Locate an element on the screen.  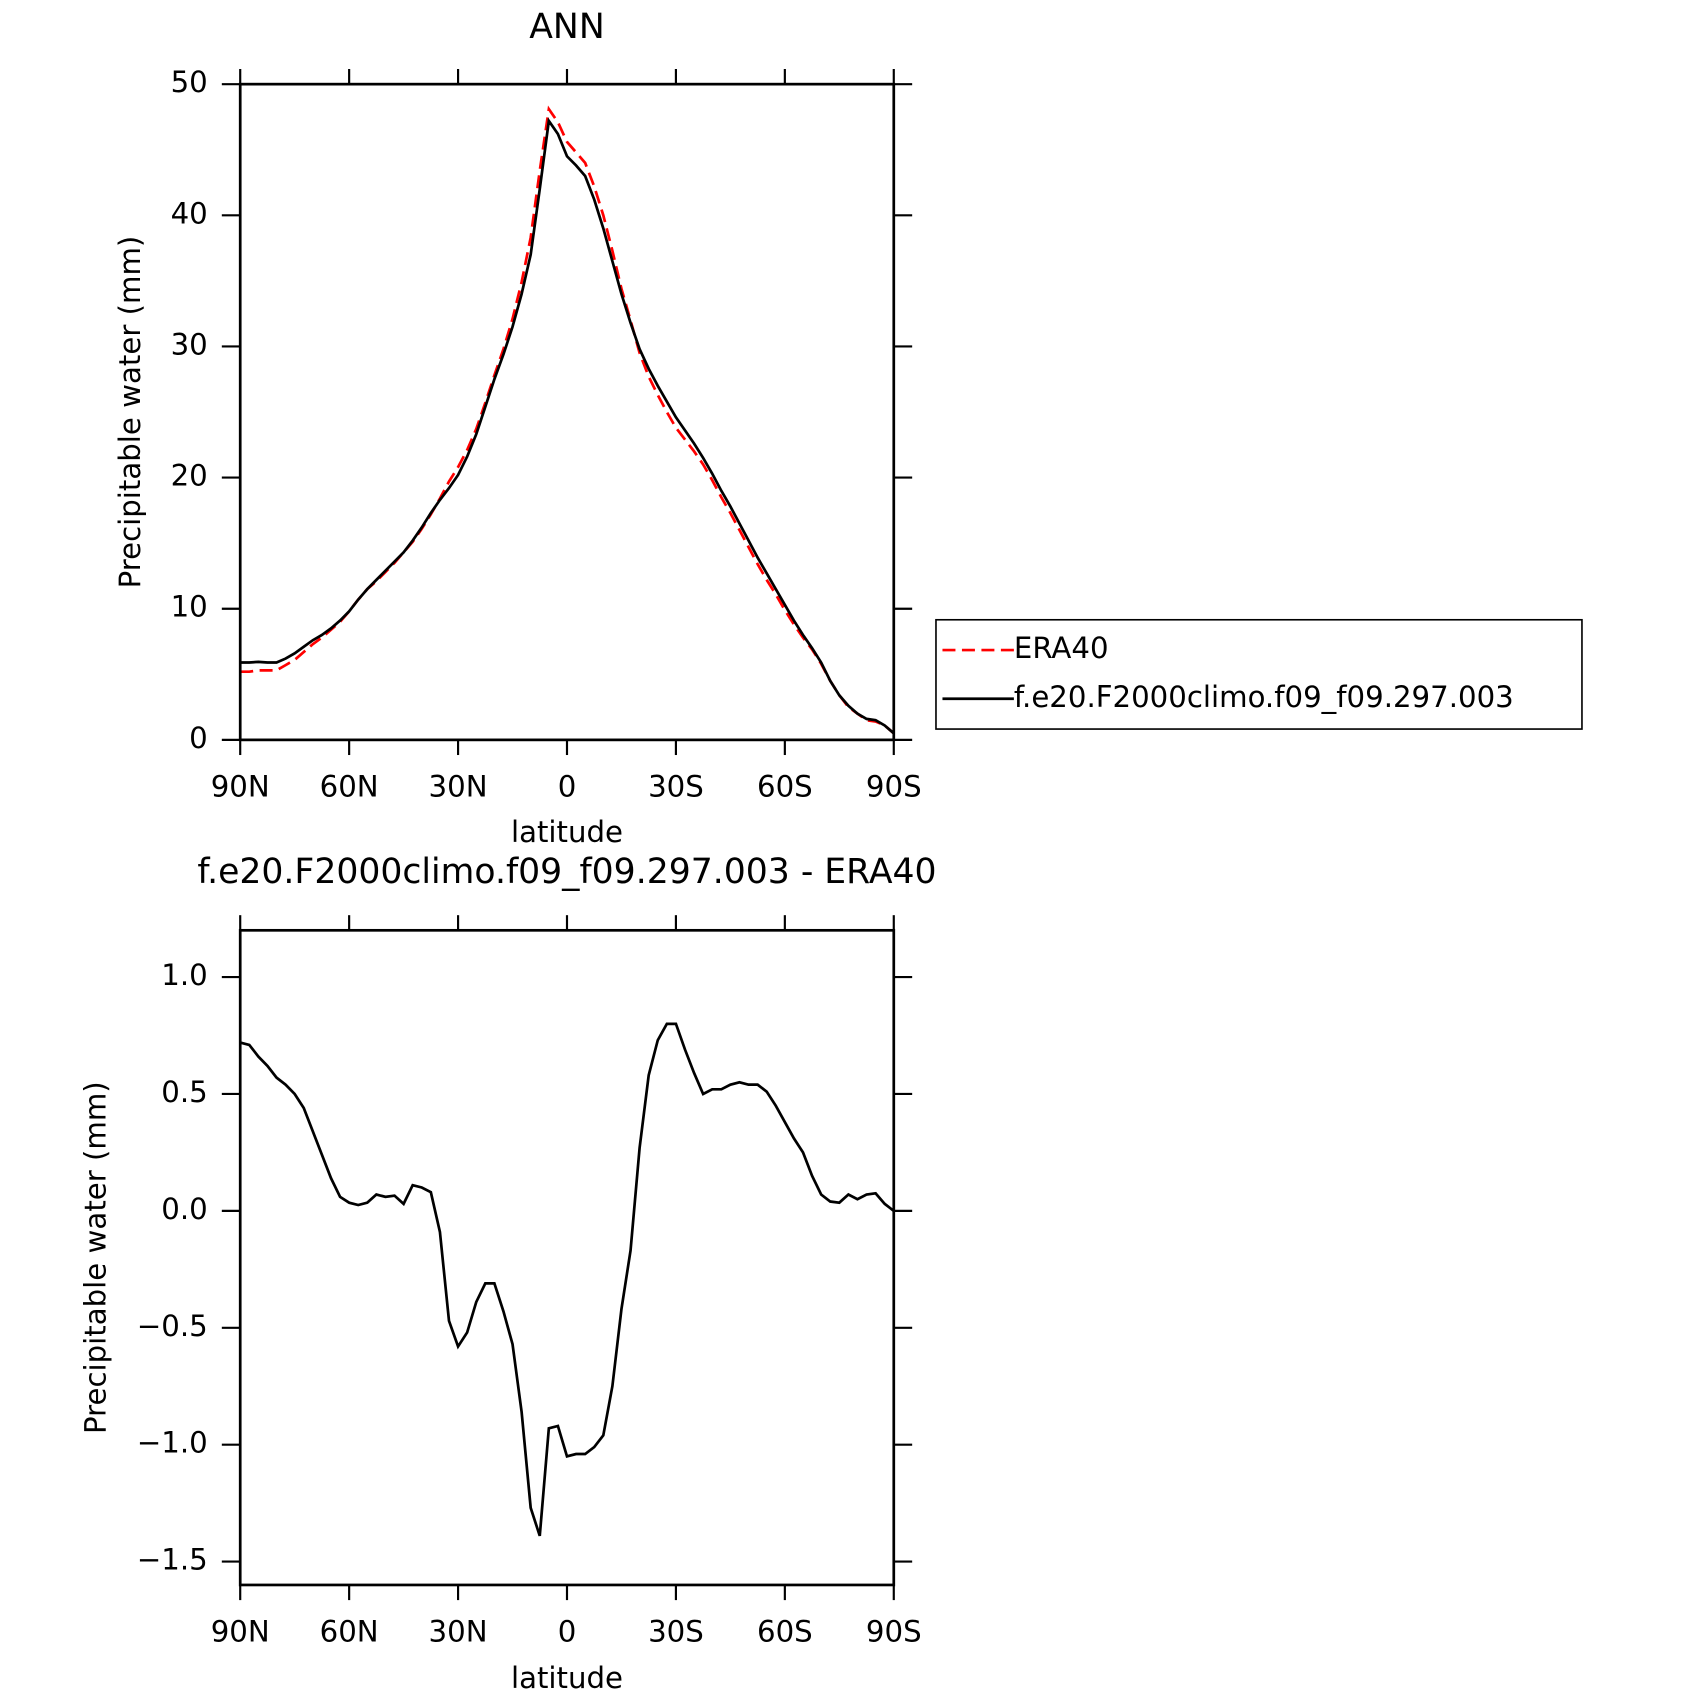
y-tick-label: 0 is located at coordinates (198, 738).